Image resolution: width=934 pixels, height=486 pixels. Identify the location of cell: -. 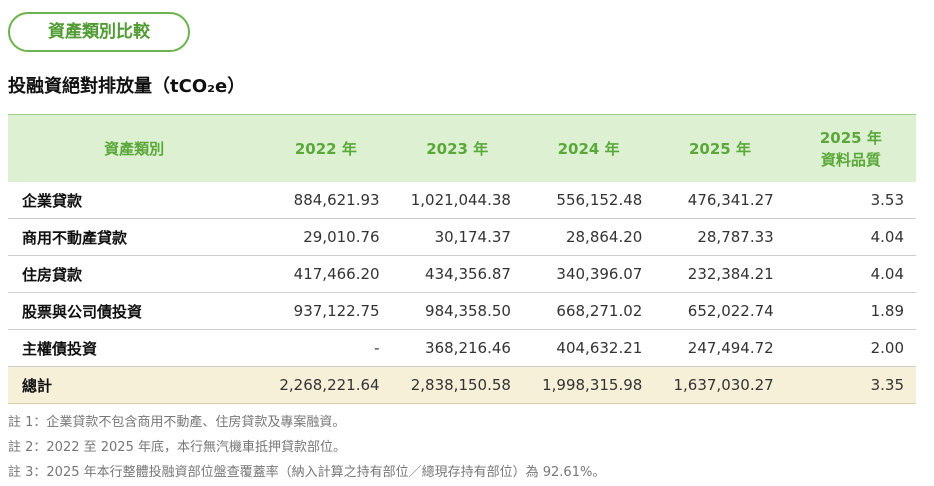
(326, 348).